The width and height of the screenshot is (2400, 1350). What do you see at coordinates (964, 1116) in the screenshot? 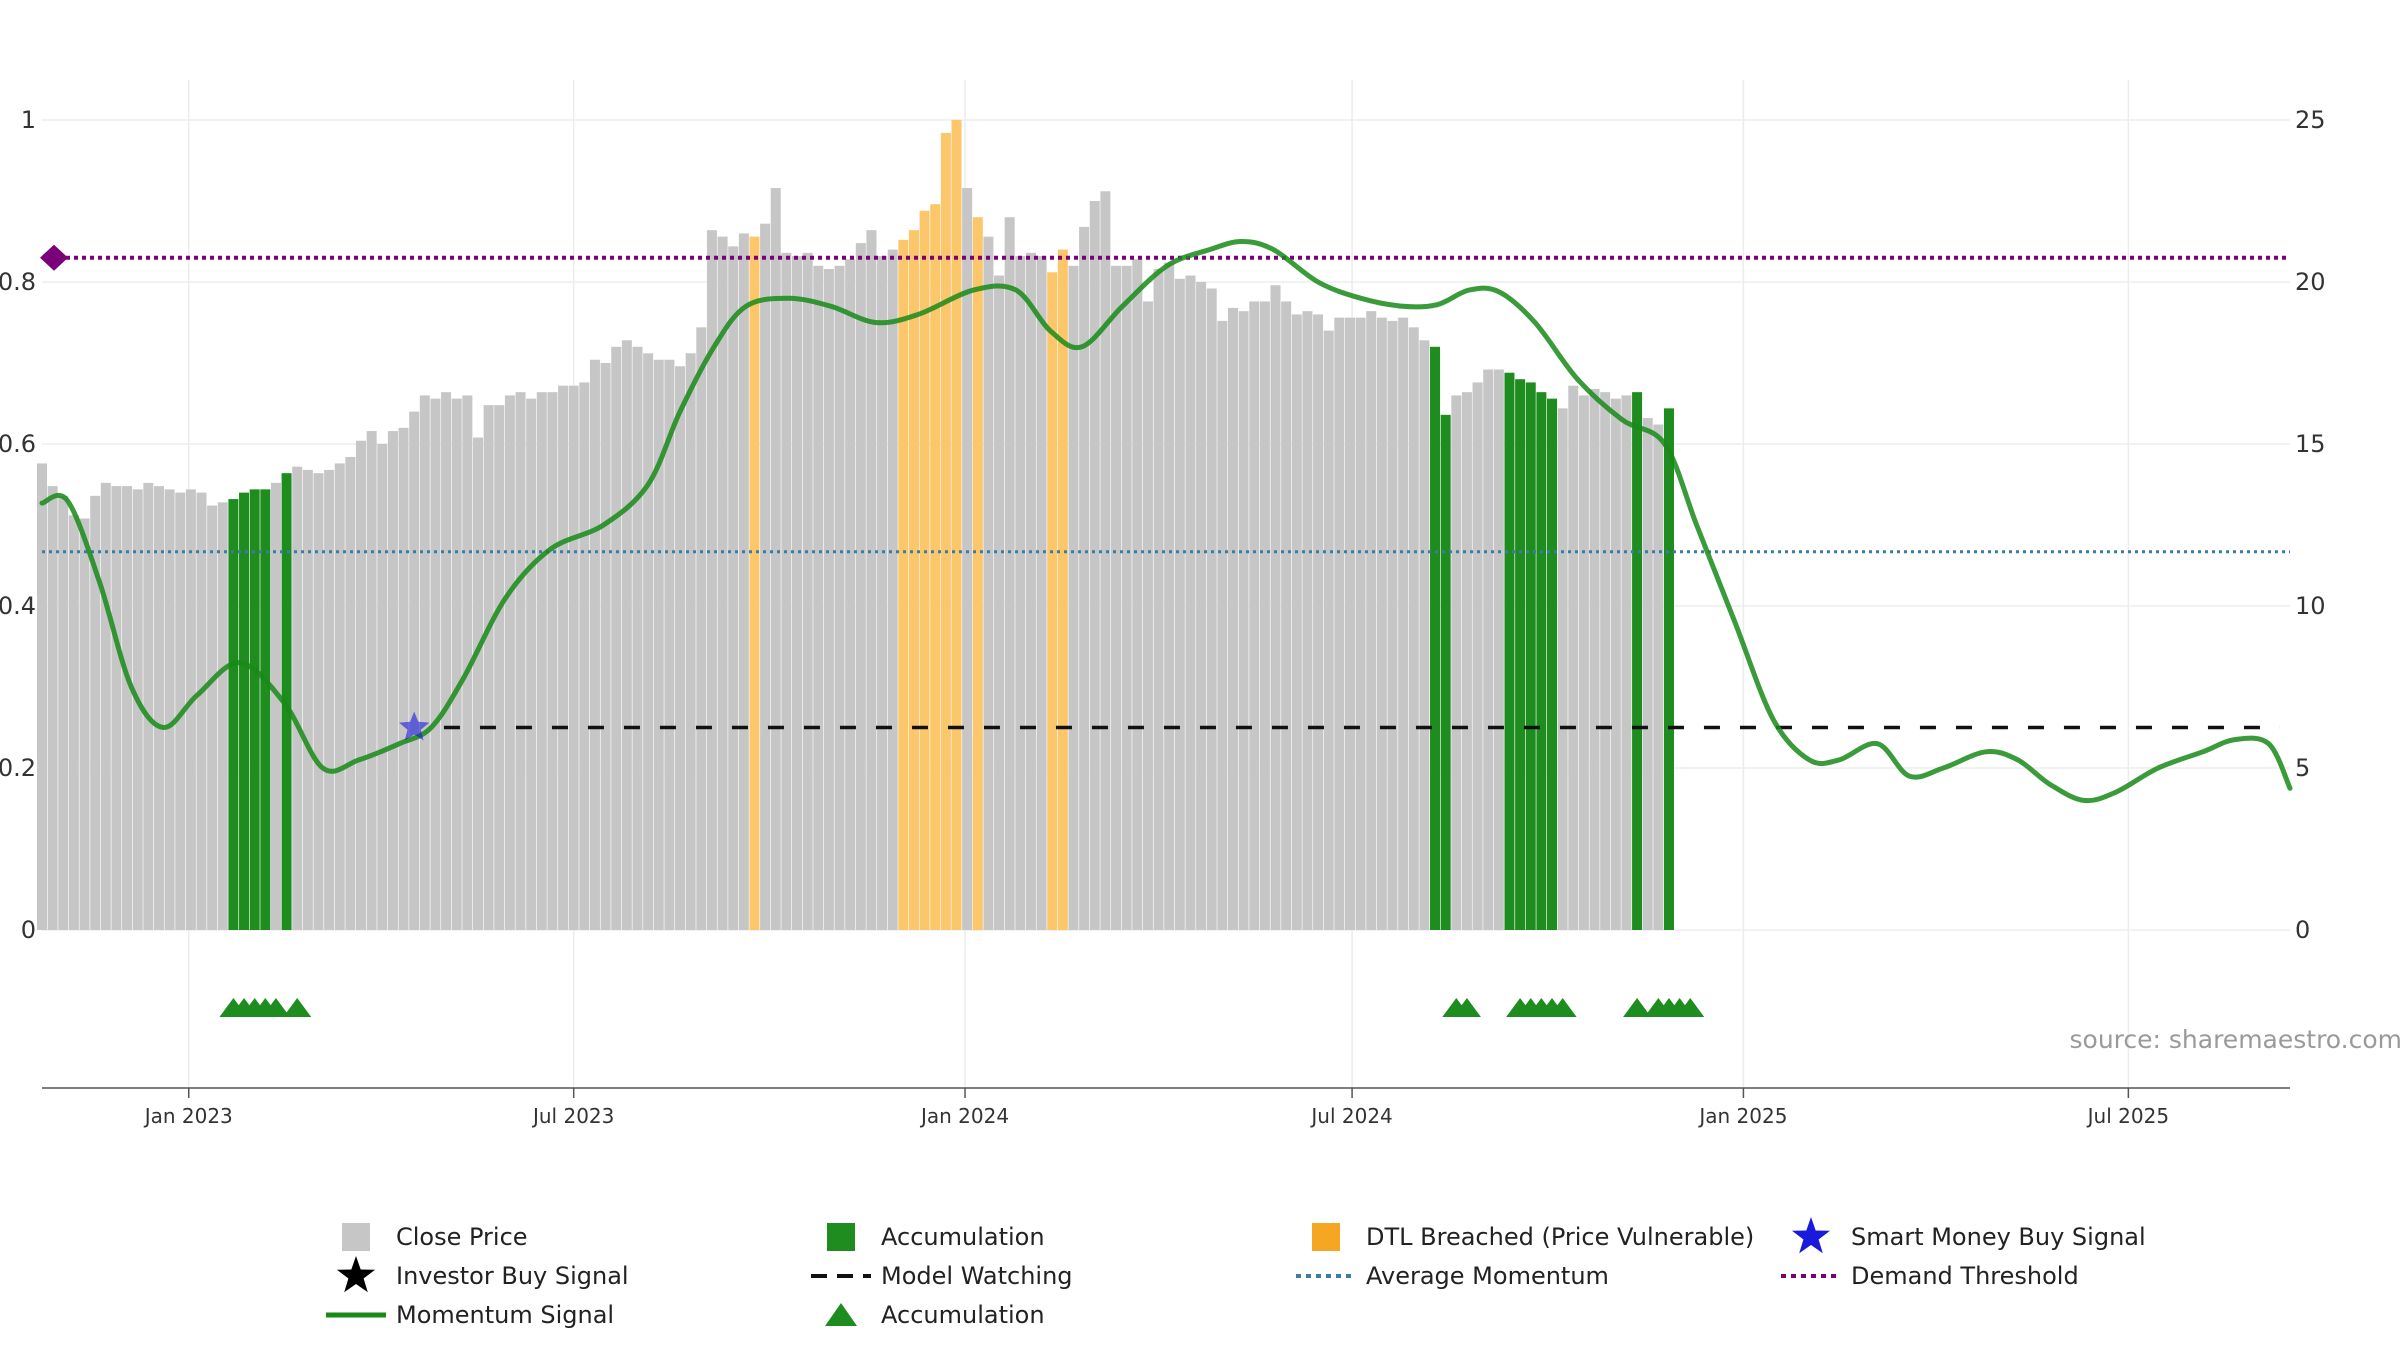
I see `x-tick-label: Jan 2024` at bounding box center [964, 1116].